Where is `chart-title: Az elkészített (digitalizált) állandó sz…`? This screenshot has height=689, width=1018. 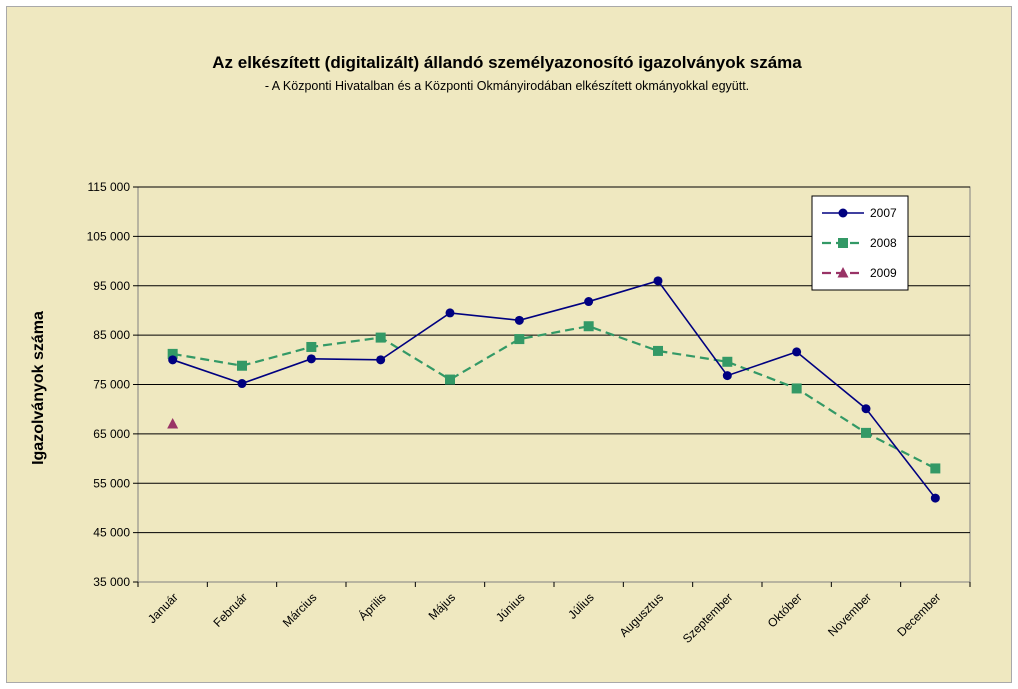 chart-title: Az elkészített (digitalizált) állandó sz… is located at coordinates (507, 62).